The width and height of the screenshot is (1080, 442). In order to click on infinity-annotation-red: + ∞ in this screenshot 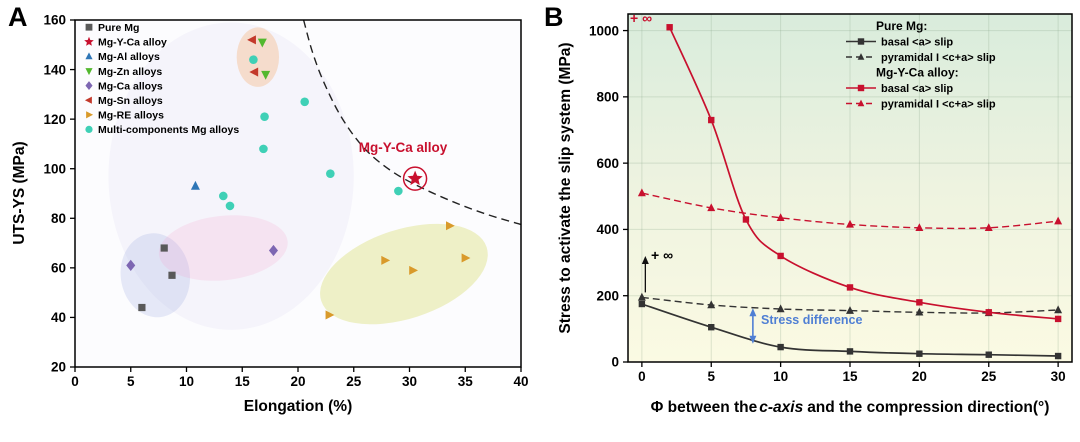, I will do `click(641, 18)`.